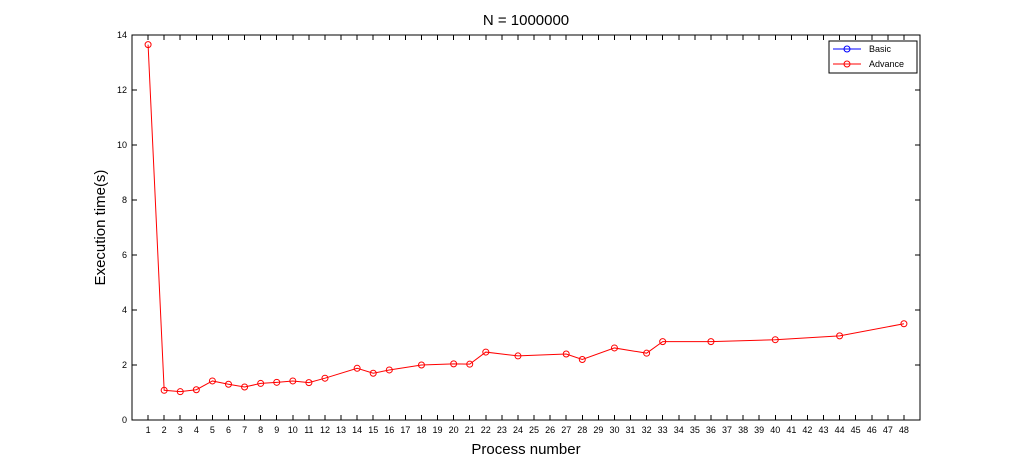 The height and width of the screenshot is (473, 1017). Describe the element at coordinates (438, 430) in the screenshot. I see `x-tick-label: 19` at that location.